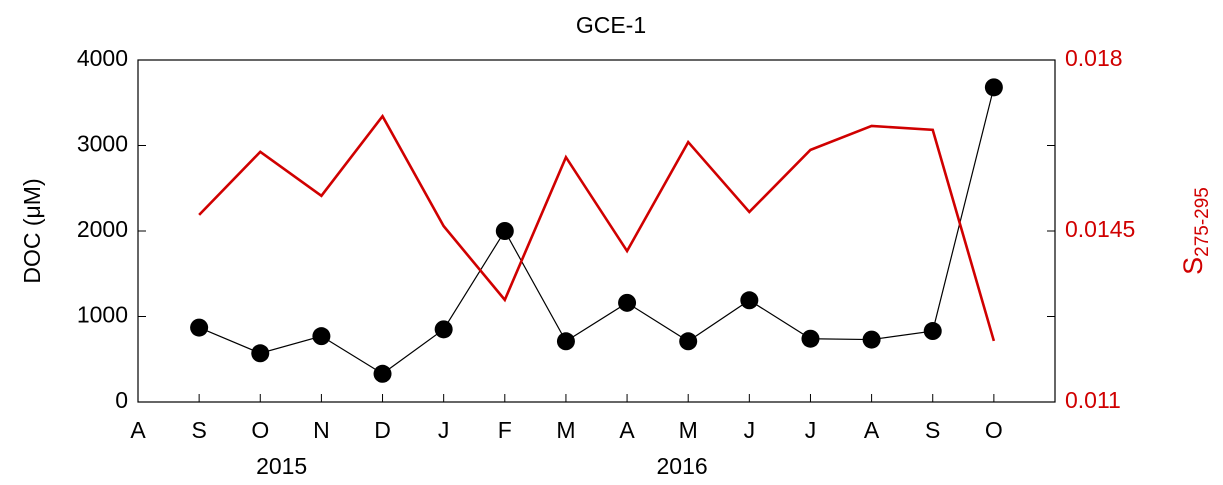 This screenshot has height=485, width=1223. I want to click on y2-label-main: S, so click(1193, 266).